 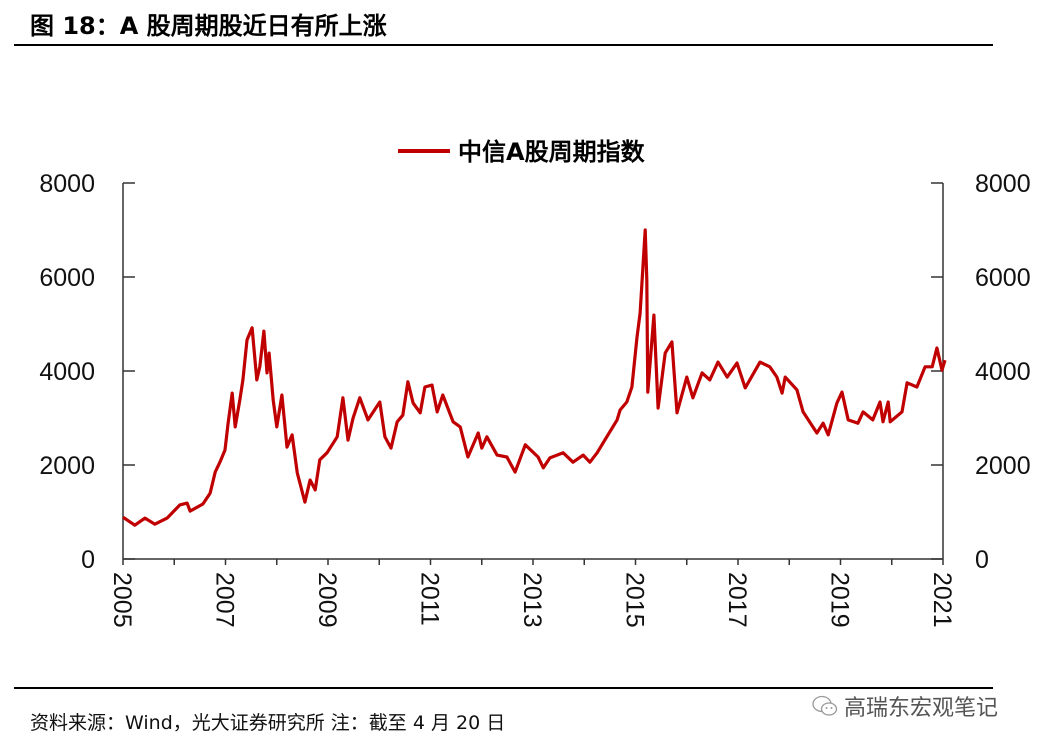 I want to click on y-tick-label-left: 4000, so click(x=67, y=372).